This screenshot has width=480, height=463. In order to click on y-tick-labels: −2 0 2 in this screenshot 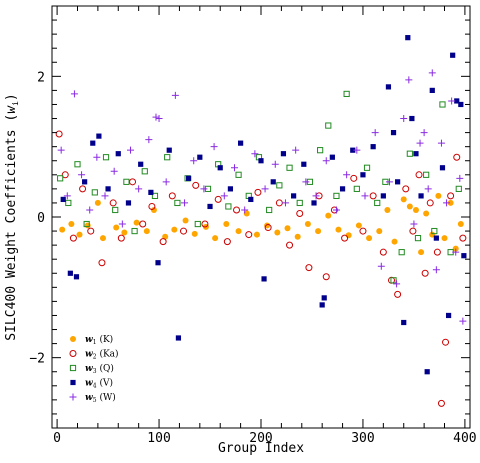, I will do `click(37, 218)`.